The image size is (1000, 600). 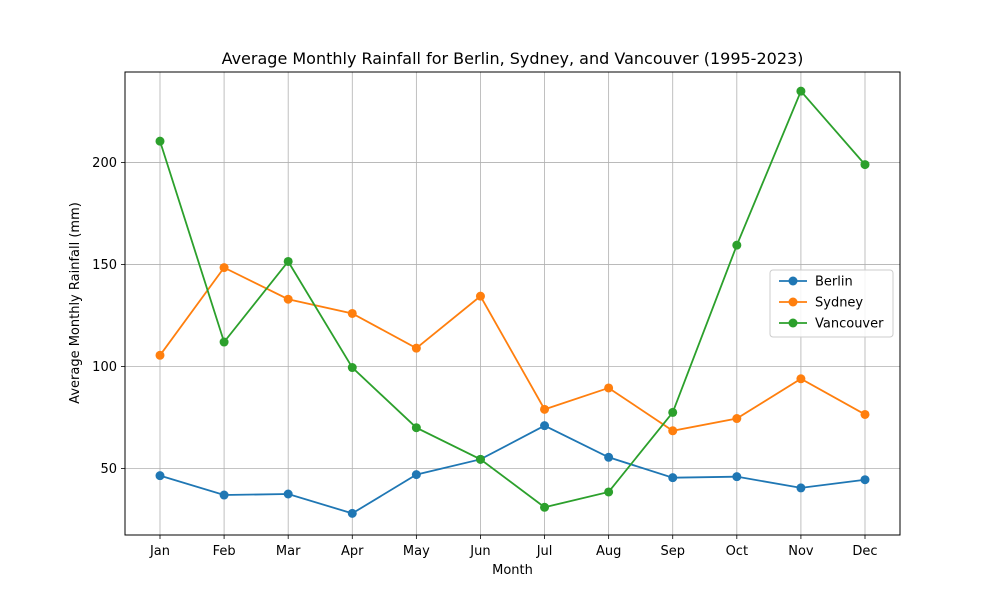 I want to click on x-tick-label: Jan, so click(x=159, y=551).